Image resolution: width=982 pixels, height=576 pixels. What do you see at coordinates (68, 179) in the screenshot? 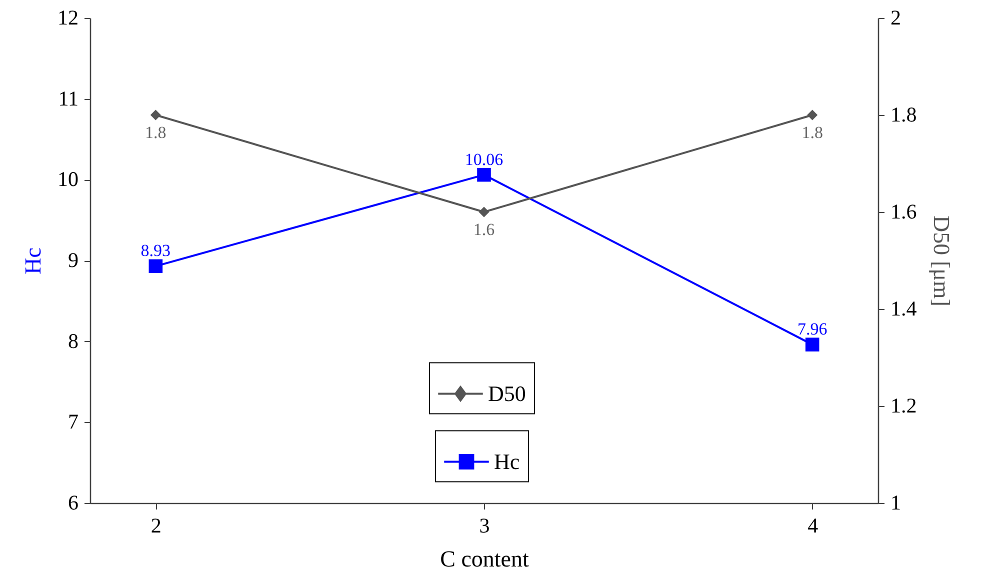
I see `y-tick-label: 10` at bounding box center [68, 179].